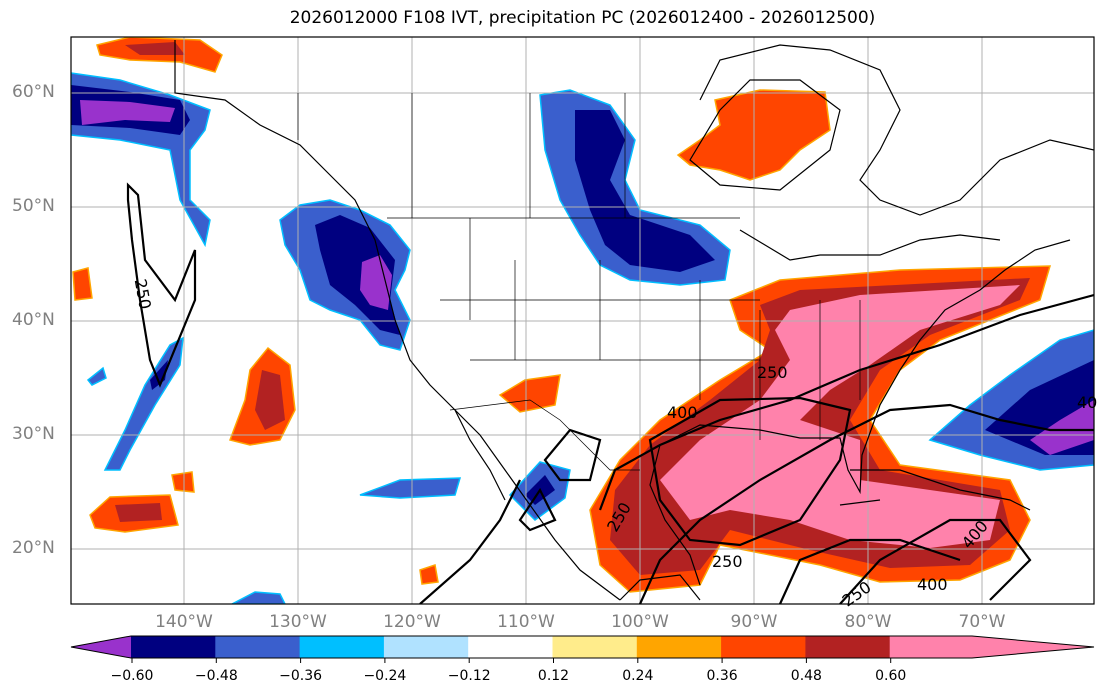  I want to click on lon-label: 110°W, so click(526, 622).